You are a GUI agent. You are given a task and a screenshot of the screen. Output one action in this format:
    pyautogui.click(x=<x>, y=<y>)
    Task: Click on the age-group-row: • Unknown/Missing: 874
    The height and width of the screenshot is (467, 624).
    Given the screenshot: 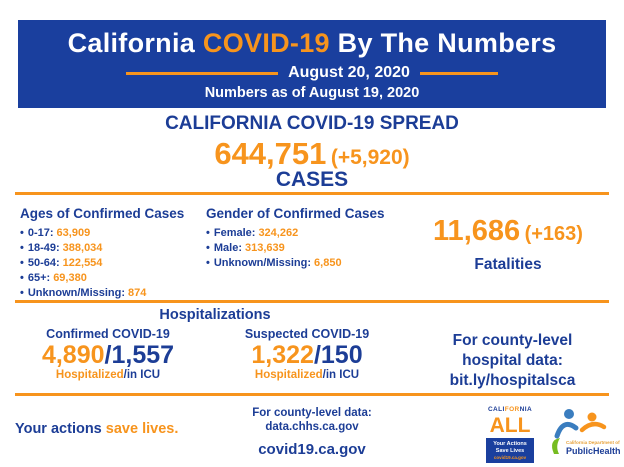 What is the action you would take?
    pyautogui.click(x=112, y=293)
    